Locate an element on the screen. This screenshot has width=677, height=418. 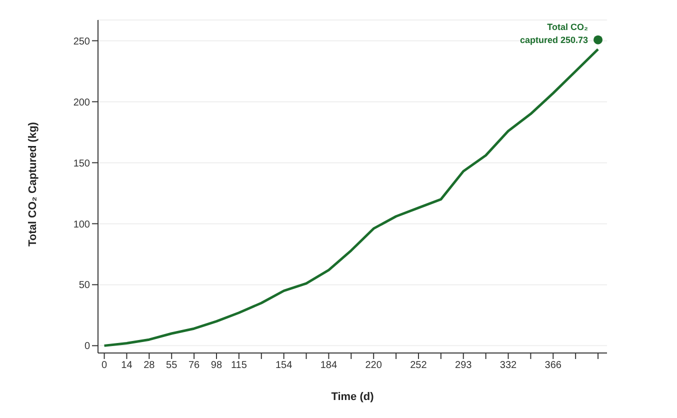
y-tick-label: 100 is located at coordinates (81, 224).